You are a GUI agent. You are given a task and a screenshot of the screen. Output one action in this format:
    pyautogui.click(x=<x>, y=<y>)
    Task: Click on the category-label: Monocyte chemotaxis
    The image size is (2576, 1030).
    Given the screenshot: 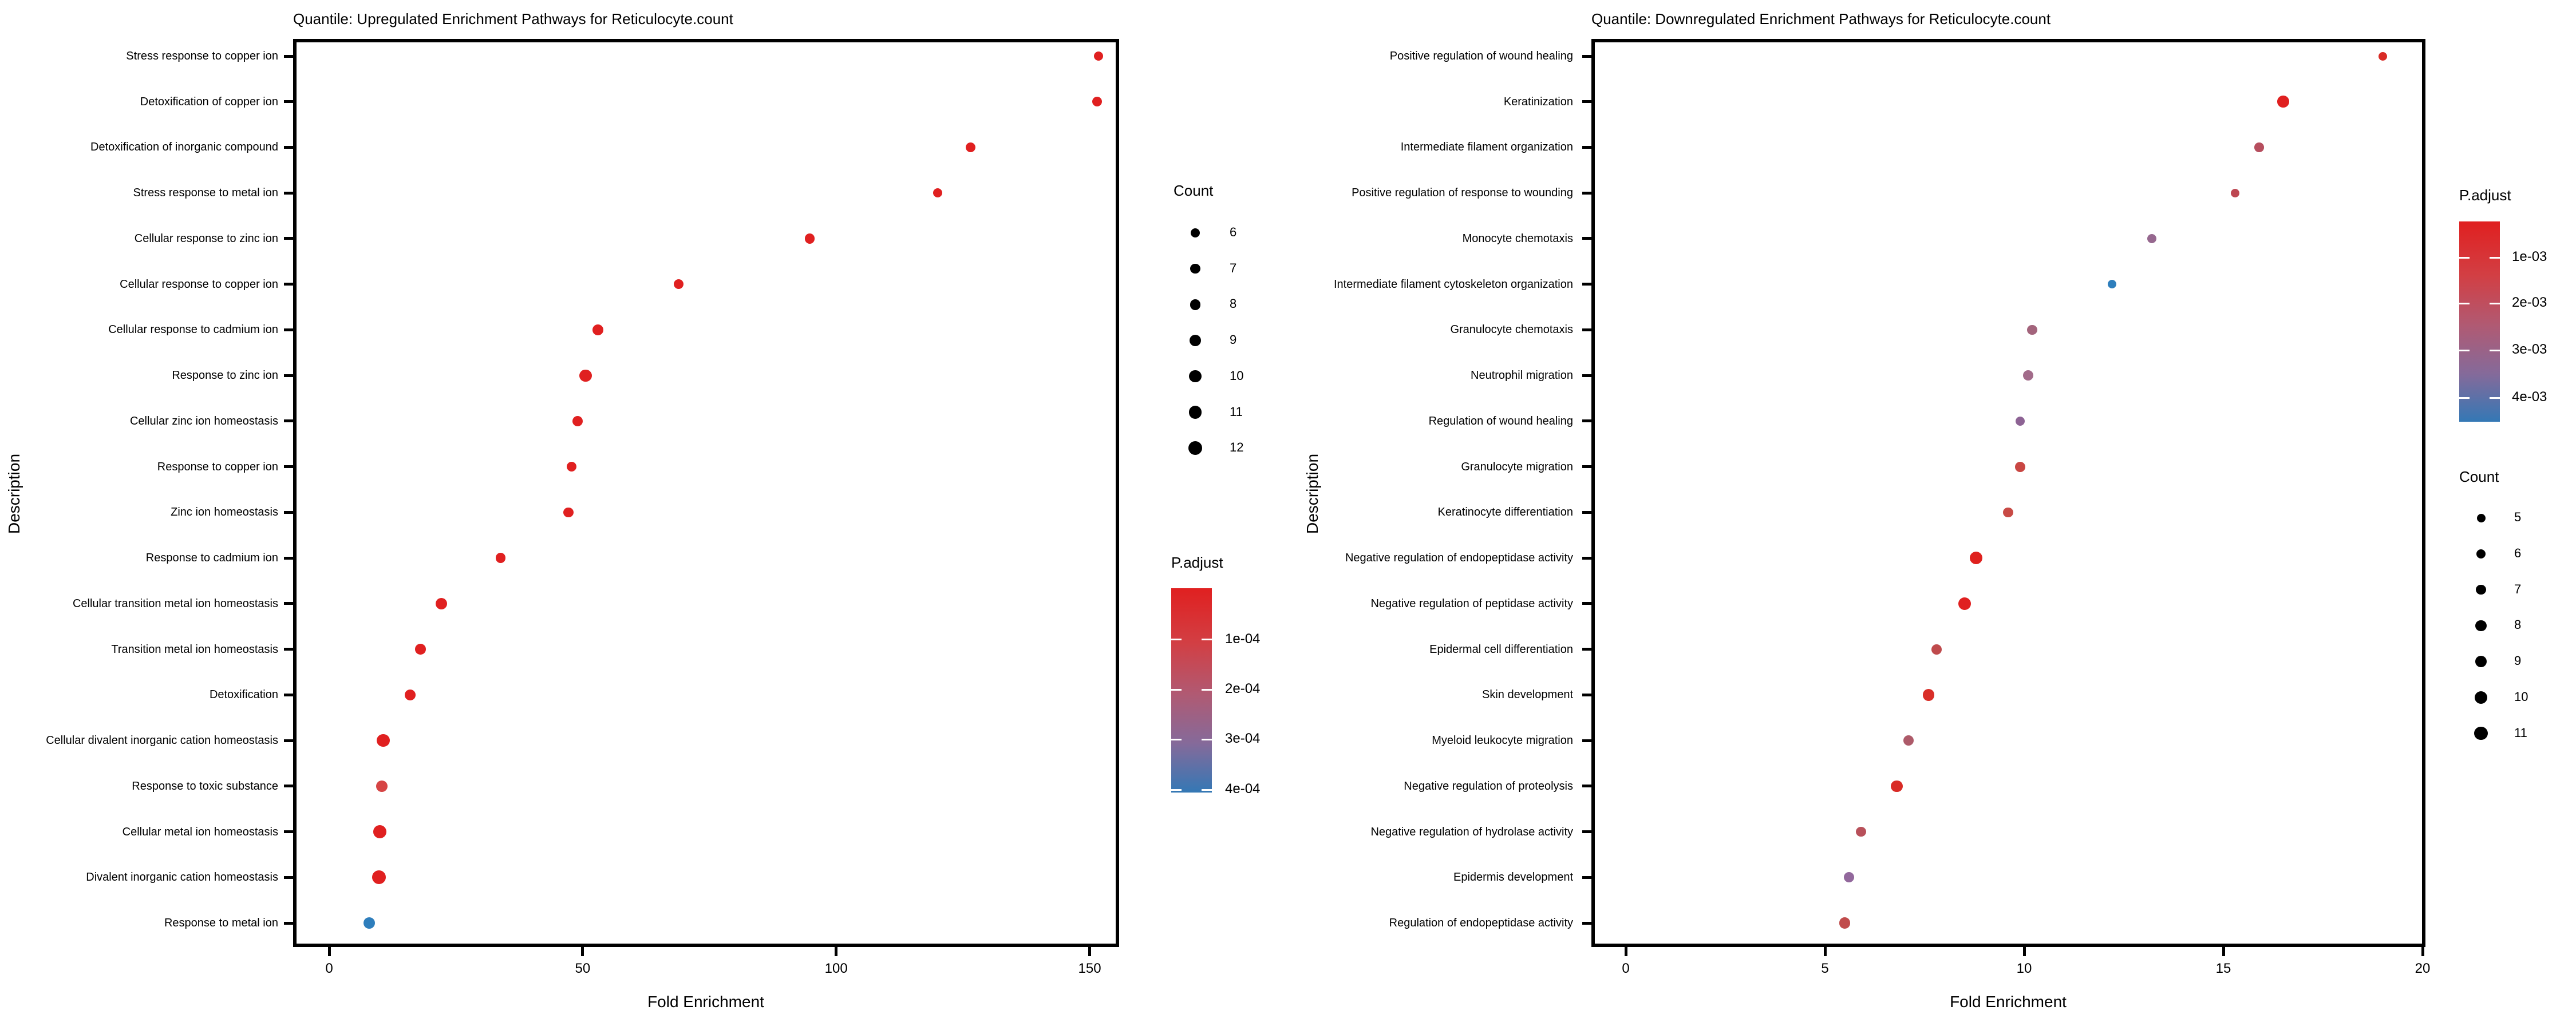 What is the action you would take?
    pyautogui.click(x=1517, y=238)
    